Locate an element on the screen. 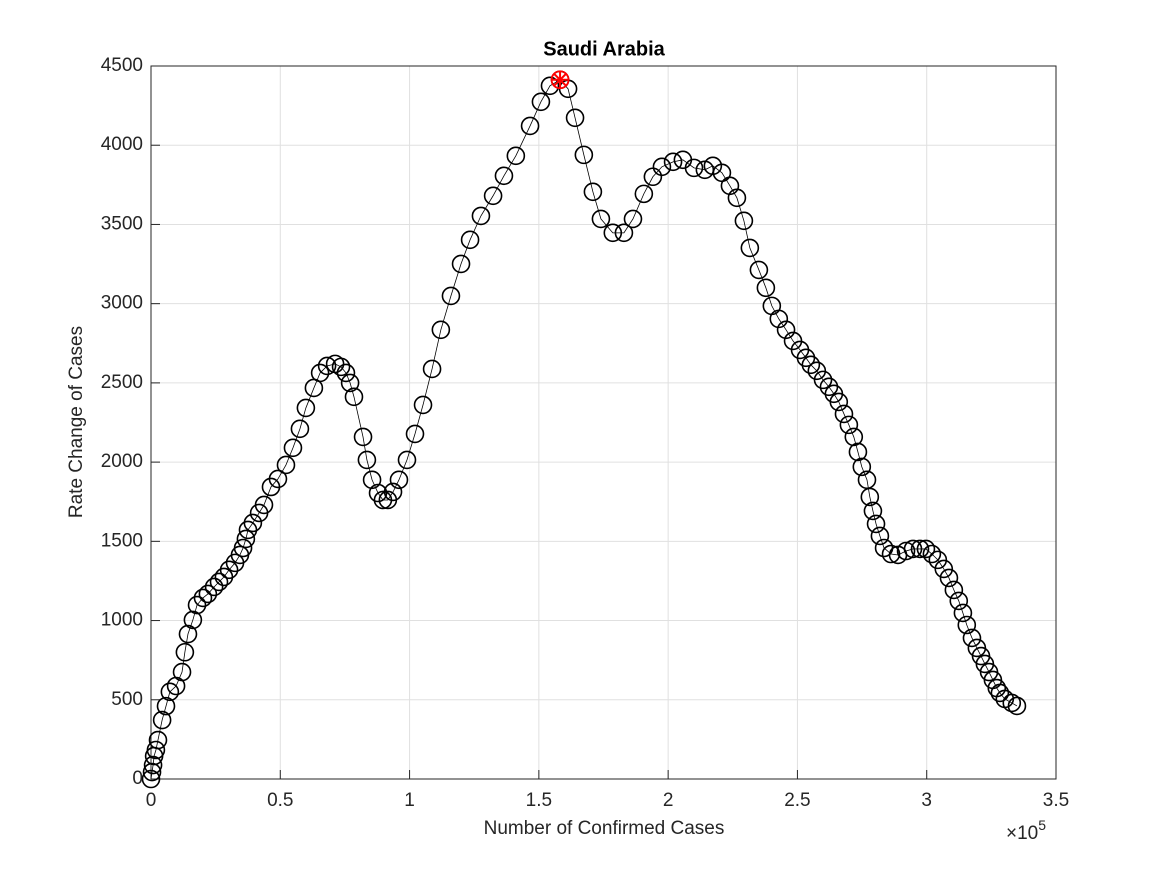 Image resolution: width=1167 pixels, height=875 pixels. x-tick-label: 1 is located at coordinates (409, 800).